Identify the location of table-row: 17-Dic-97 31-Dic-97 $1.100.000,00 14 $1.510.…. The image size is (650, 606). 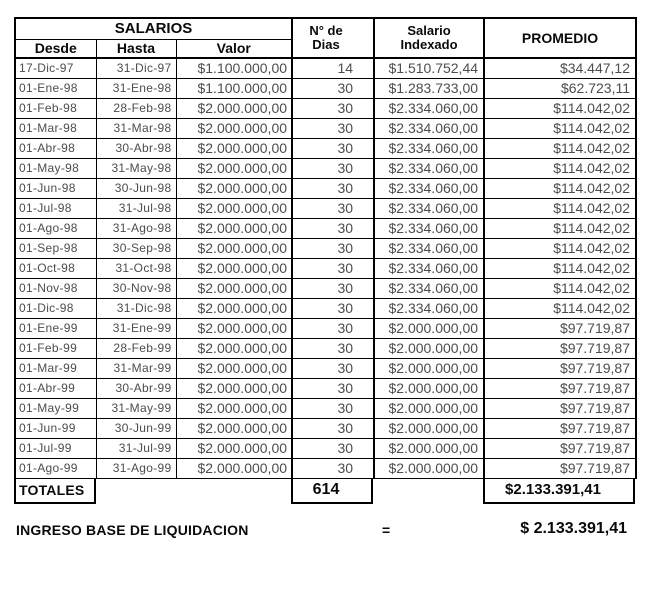
(325, 68).